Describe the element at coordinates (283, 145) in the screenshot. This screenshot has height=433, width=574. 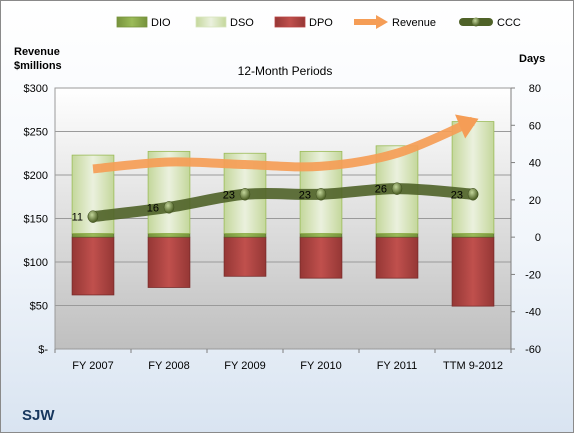
I see `revenue-line` at that location.